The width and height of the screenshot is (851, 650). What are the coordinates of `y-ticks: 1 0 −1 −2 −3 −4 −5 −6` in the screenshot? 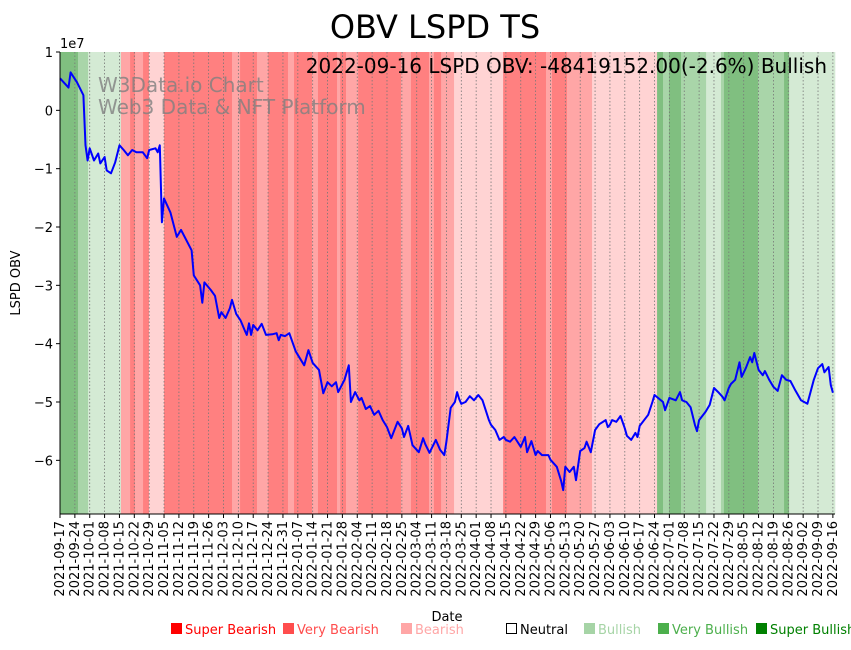 It's located at (47, 257).